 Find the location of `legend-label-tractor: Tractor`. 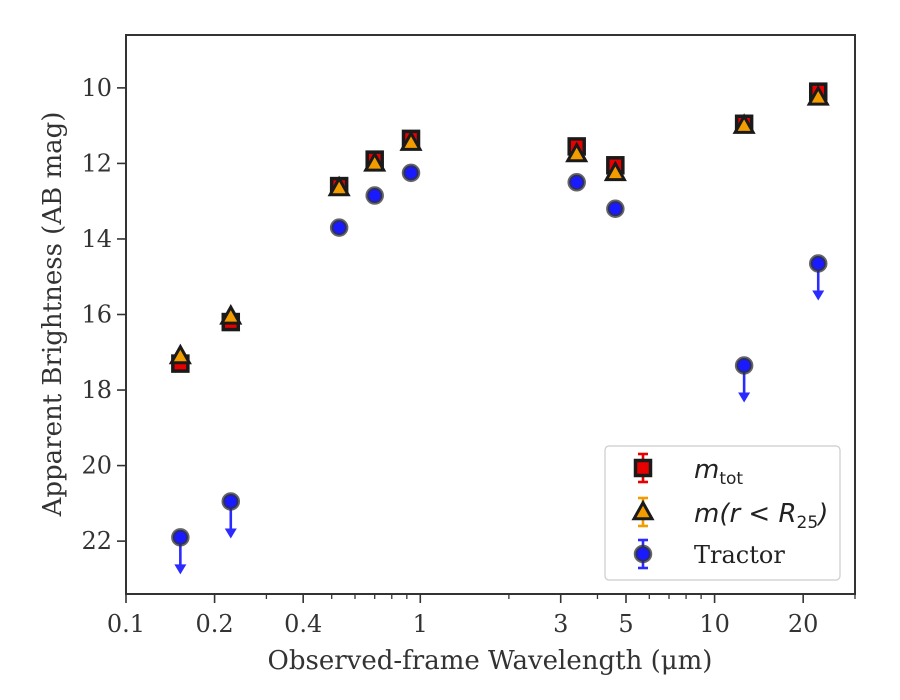

legend-label-tractor: Tractor is located at coordinates (739, 555).